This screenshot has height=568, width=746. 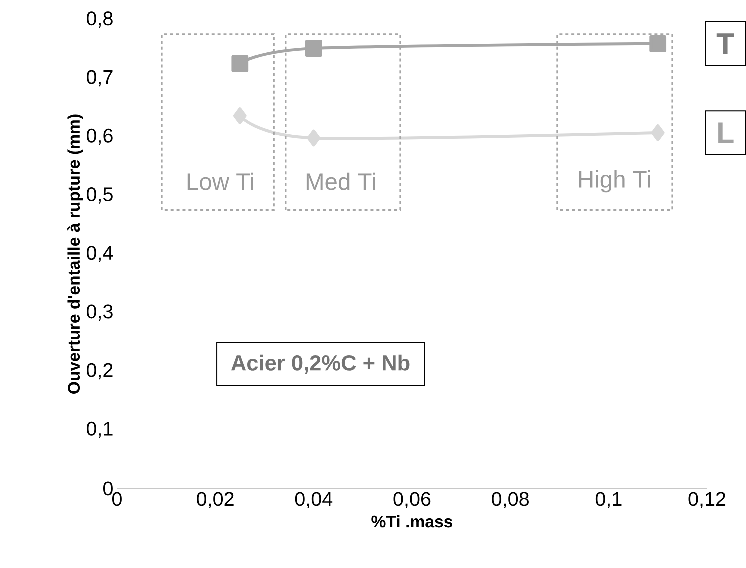 What do you see at coordinates (99, 430) in the screenshot?
I see `y-tick-label: 0,1` at bounding box center [99, 430].